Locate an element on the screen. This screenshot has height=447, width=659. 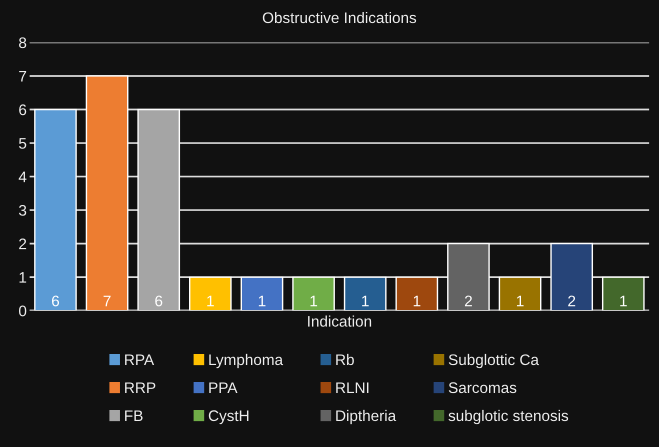
data-label: 7 is located at coordinates (107, 301).